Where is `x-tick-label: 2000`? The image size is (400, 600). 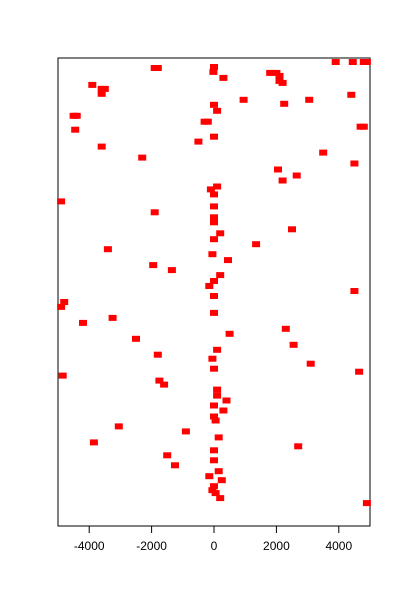
x-tick-label: 2000 is located at coordinates (276, 546).